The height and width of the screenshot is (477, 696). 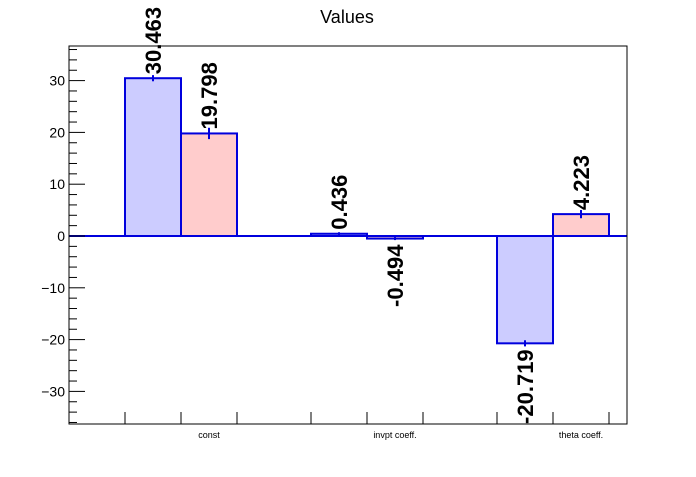 I want to click on x-tick-label: theta coeff., so click(x=581, y=435).